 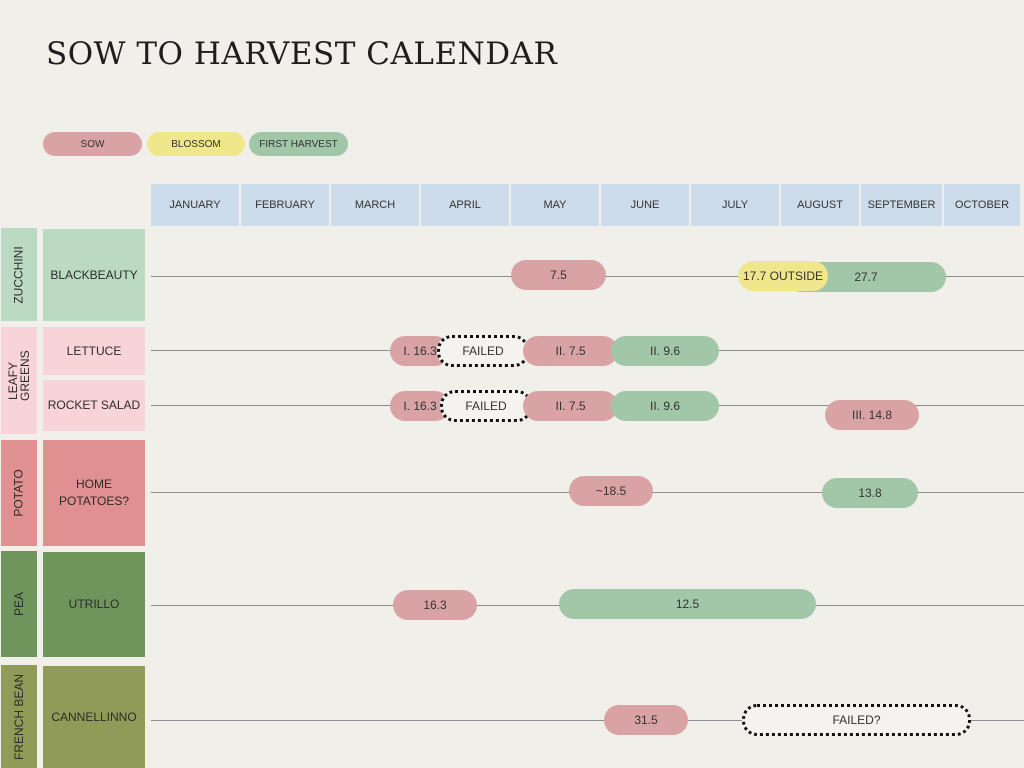 I want to click on event-sow-pill: 31.5, so click(x=646, y=720).